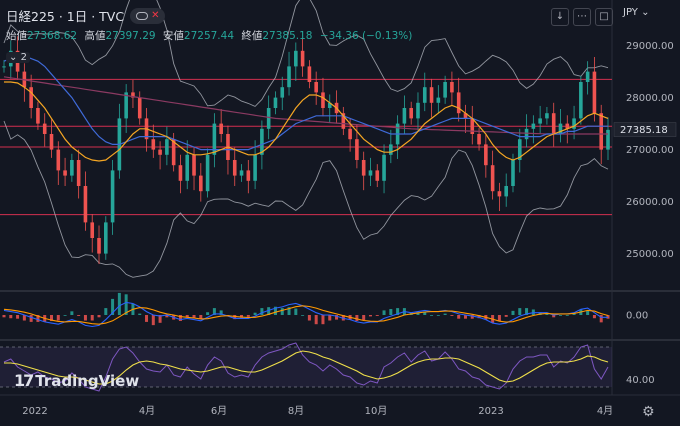 Image resolution: width=680 pixels, height=426 pixels. Describe the element at coordinates (560, 17) in the screenshot. I see `move-down-button: ↓` at that location.